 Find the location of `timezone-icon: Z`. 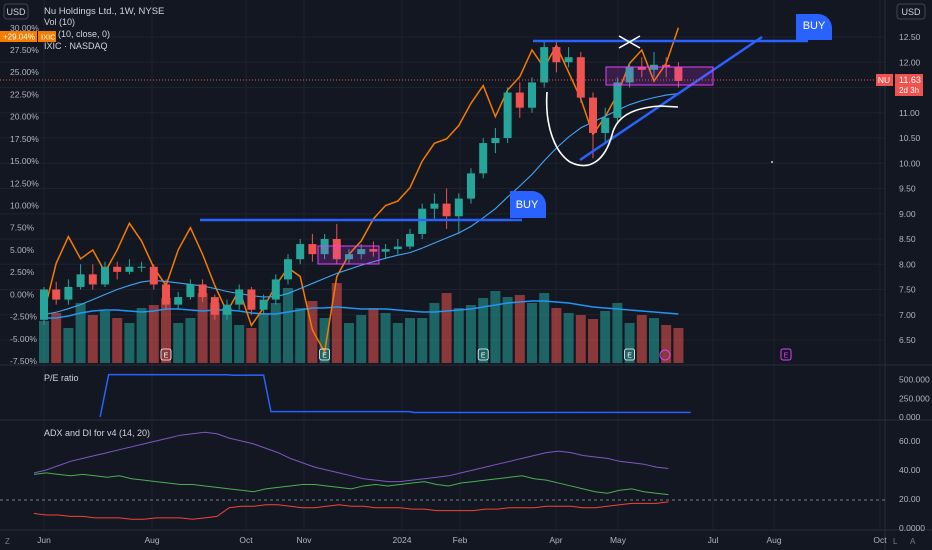

timezone-icon: Z is located at coordinates (7, 541).